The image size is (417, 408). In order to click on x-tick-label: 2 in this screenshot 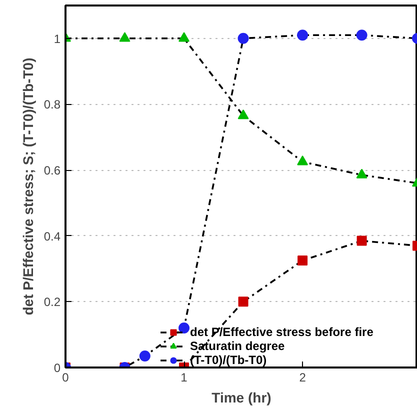, I will do `click(302, 377)`.